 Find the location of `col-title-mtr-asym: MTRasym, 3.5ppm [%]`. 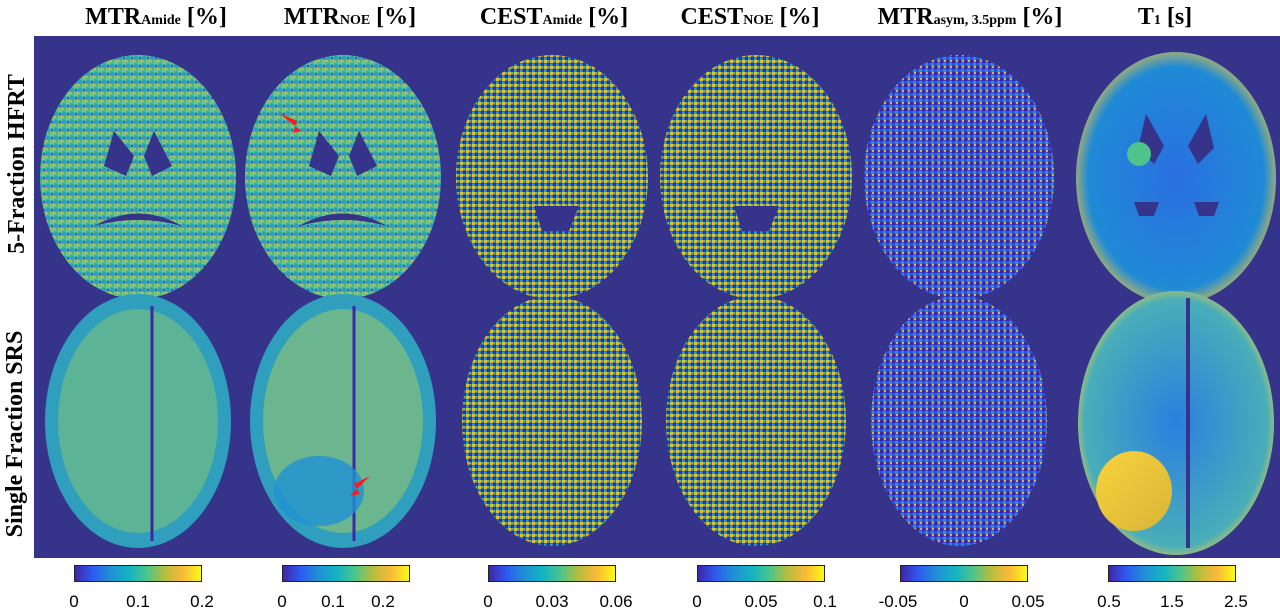

col-title-mtr-asym: MTRasym, 3.5ppm [%] is located at coordinates (970, 20).